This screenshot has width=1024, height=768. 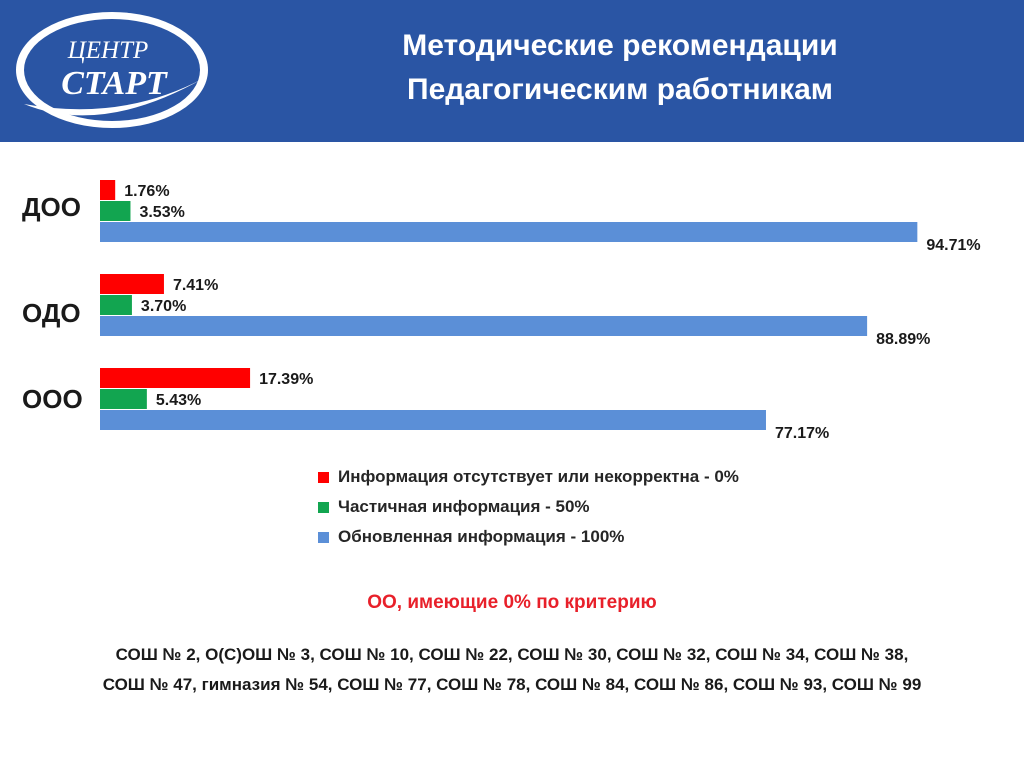 I want to click on data-label-odo-partial: 3.70%, so click(x=163, y=306).